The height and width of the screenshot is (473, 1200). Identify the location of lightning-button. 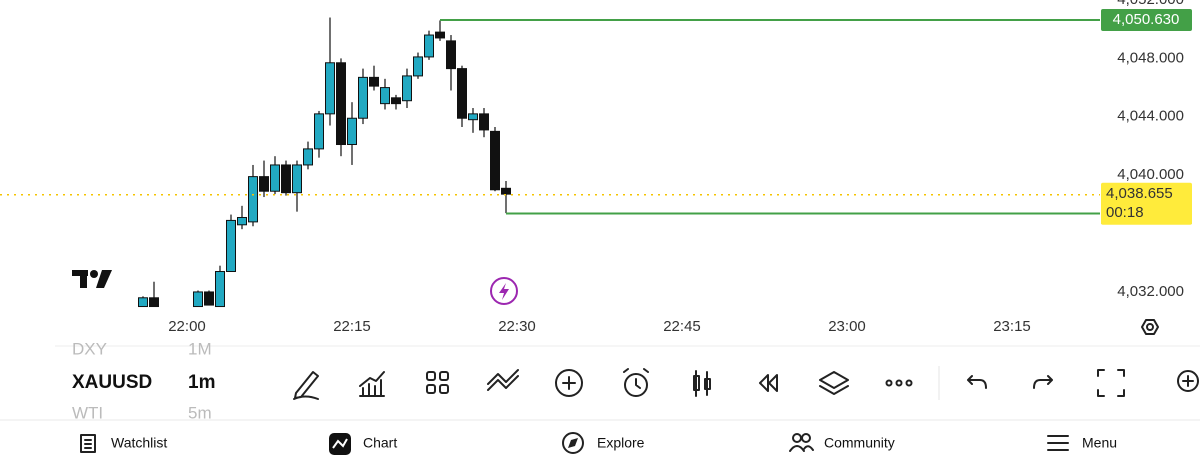
(504, 291).